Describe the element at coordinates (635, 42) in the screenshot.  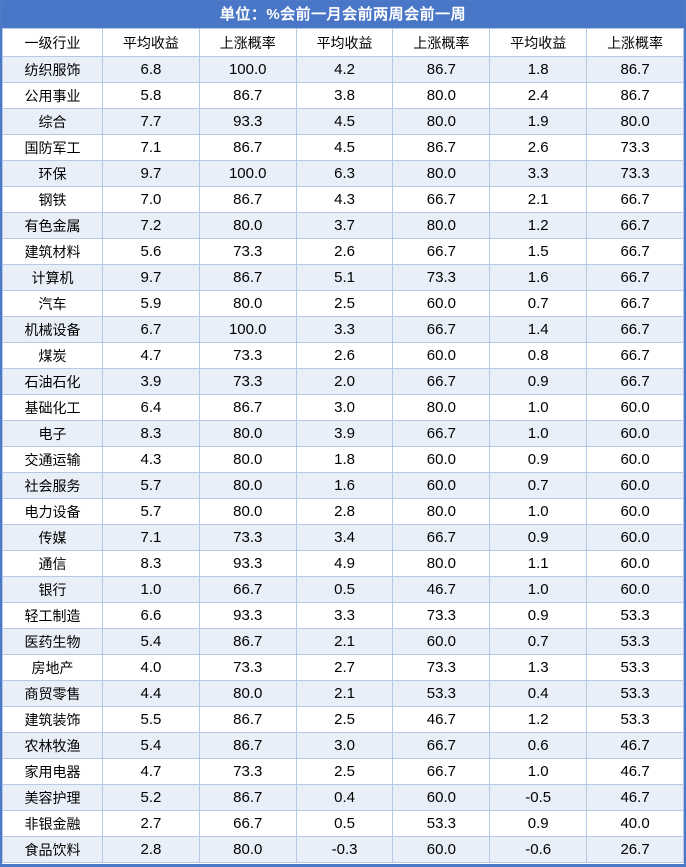
I see `column-header: 上涨概率` at that location.